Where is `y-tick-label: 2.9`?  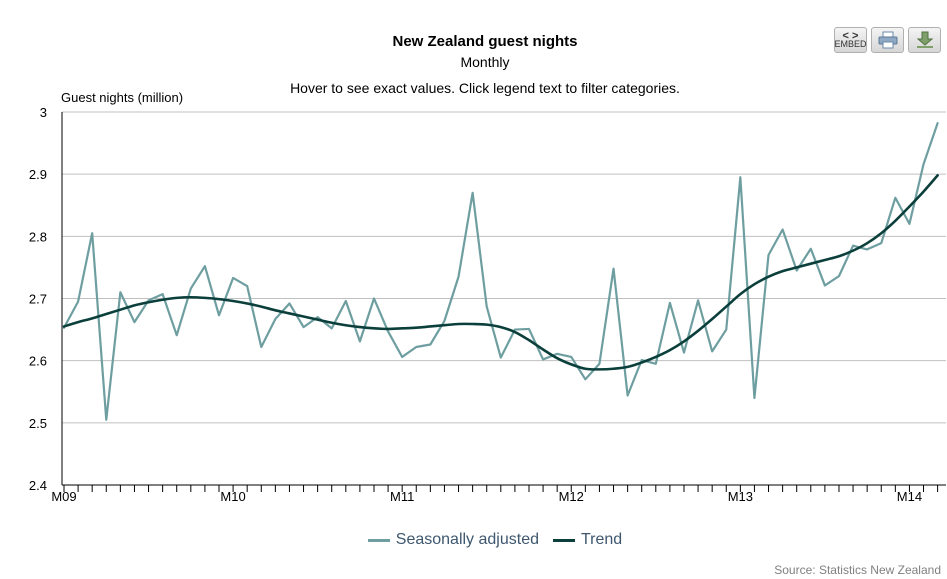
y-tick-label: 2.9 is located at coordinates (38, 174).